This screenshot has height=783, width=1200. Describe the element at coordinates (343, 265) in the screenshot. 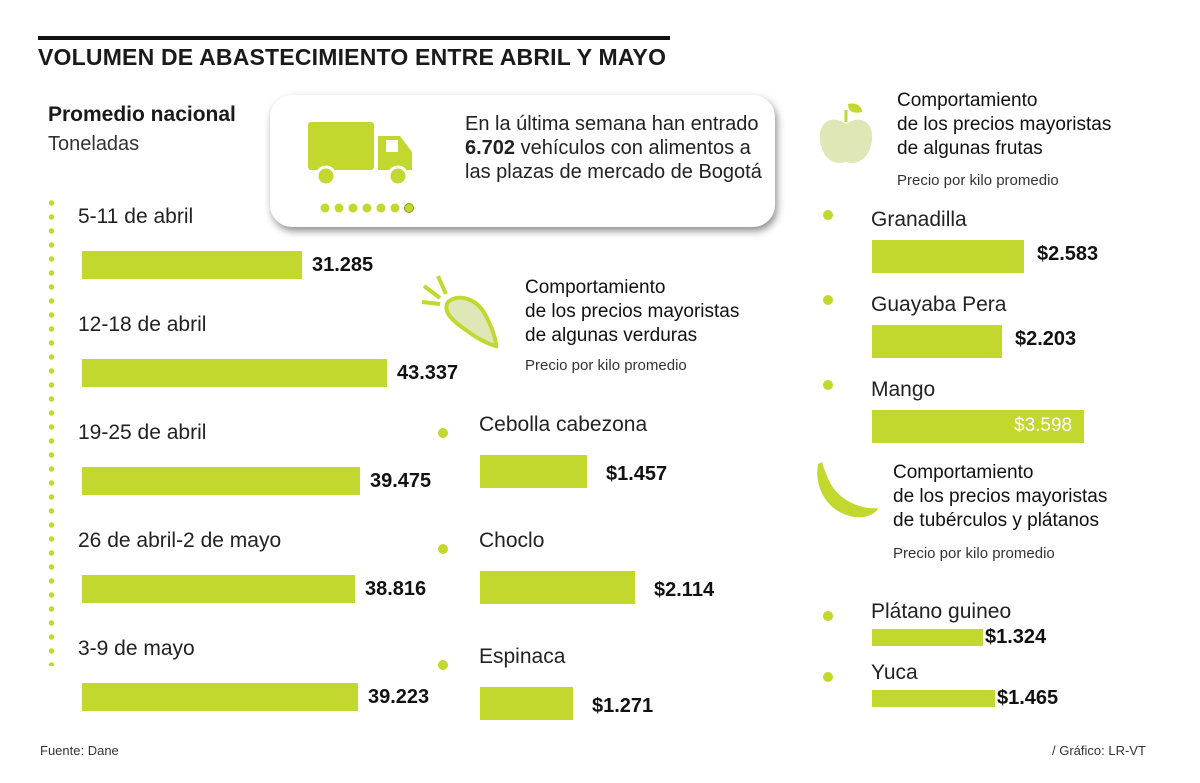

I see `value-label: 31.285` at that location.